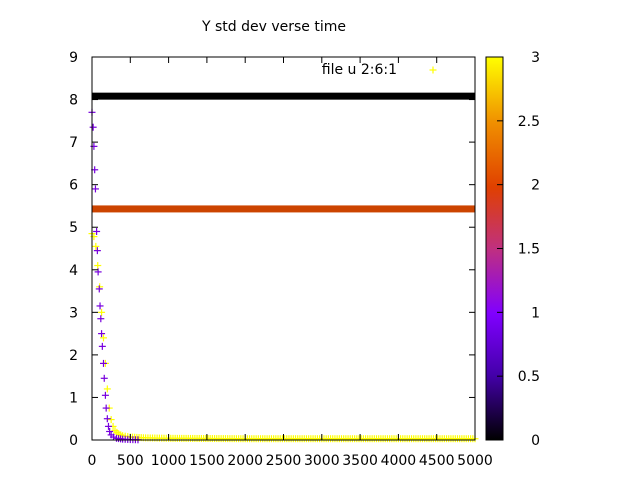  What do you see at coordinates (535, 186) in the screenshot?
I see `colorbar-tick-label: 2` at bounding box center [535, 186].